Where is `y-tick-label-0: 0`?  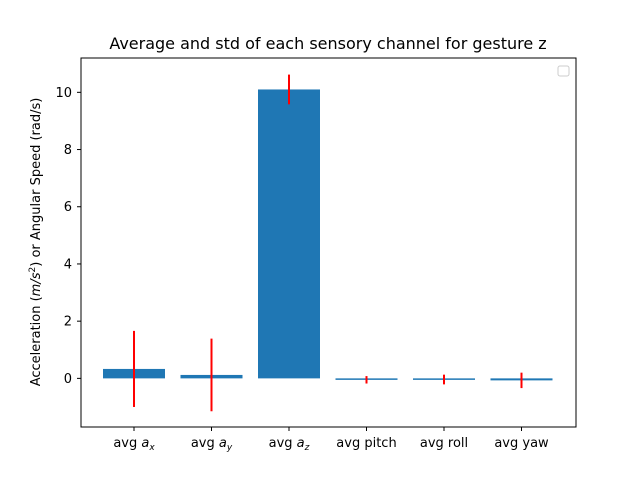
y-tick-label-0: 0 is located at coordinates (68, 379).